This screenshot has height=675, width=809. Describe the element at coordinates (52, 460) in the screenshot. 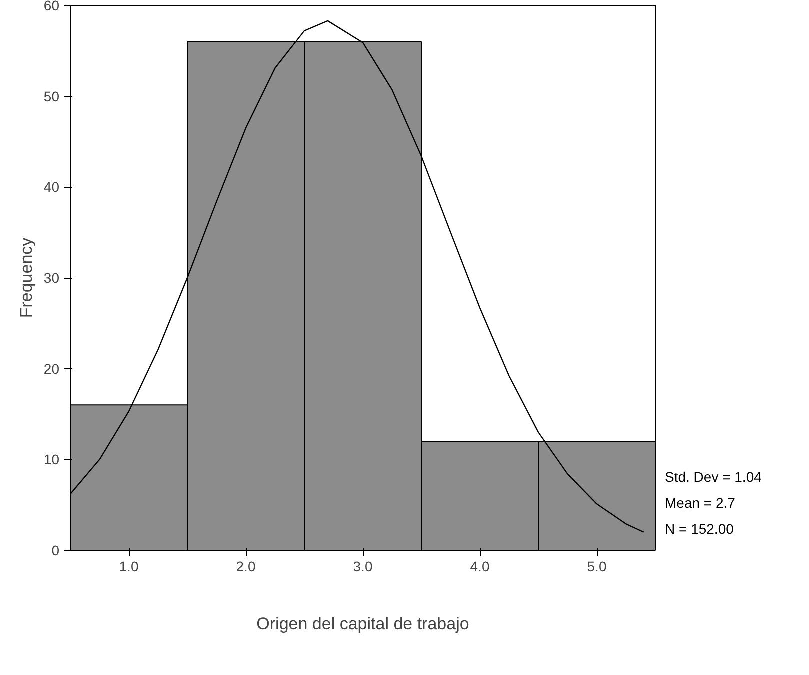

I see `y-tick-label: 10` at that location.